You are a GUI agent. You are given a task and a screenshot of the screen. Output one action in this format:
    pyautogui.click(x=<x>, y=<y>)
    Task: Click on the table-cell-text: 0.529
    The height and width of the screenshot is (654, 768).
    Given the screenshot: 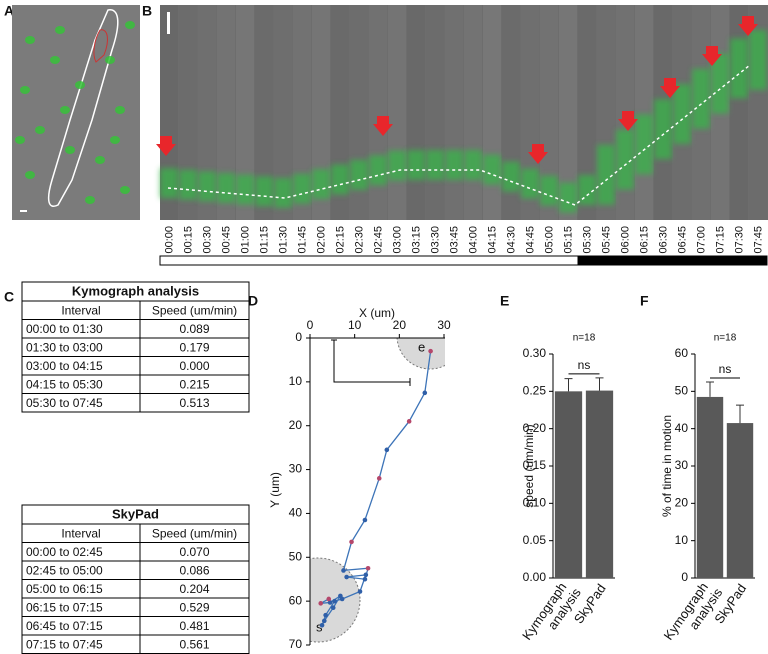 What is the action you would take?
    pyautogui.click(x=194, y=607)
    